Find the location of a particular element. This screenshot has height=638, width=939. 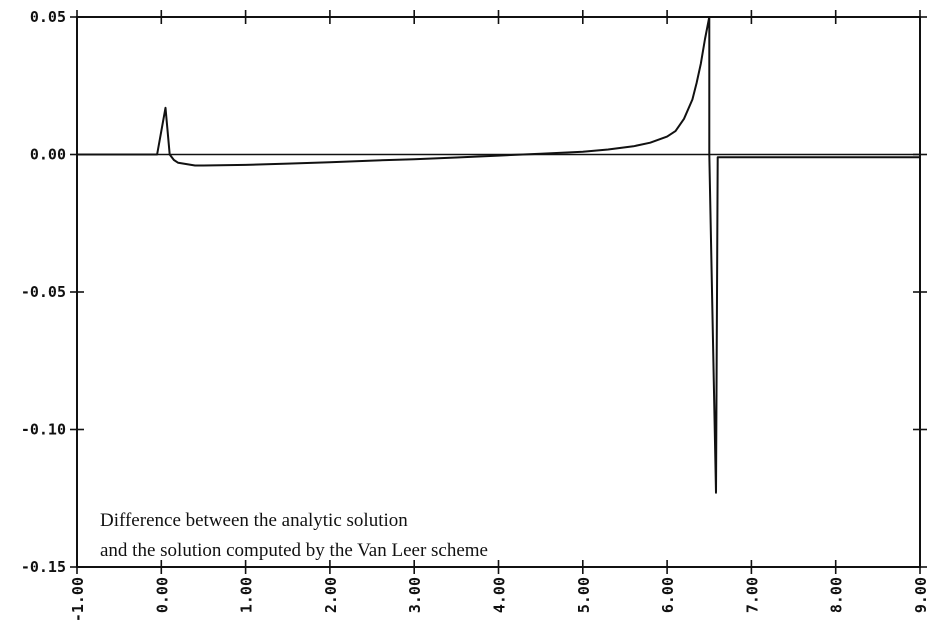

y-tick-label: 0.05 is located at coordinates (48, 17).